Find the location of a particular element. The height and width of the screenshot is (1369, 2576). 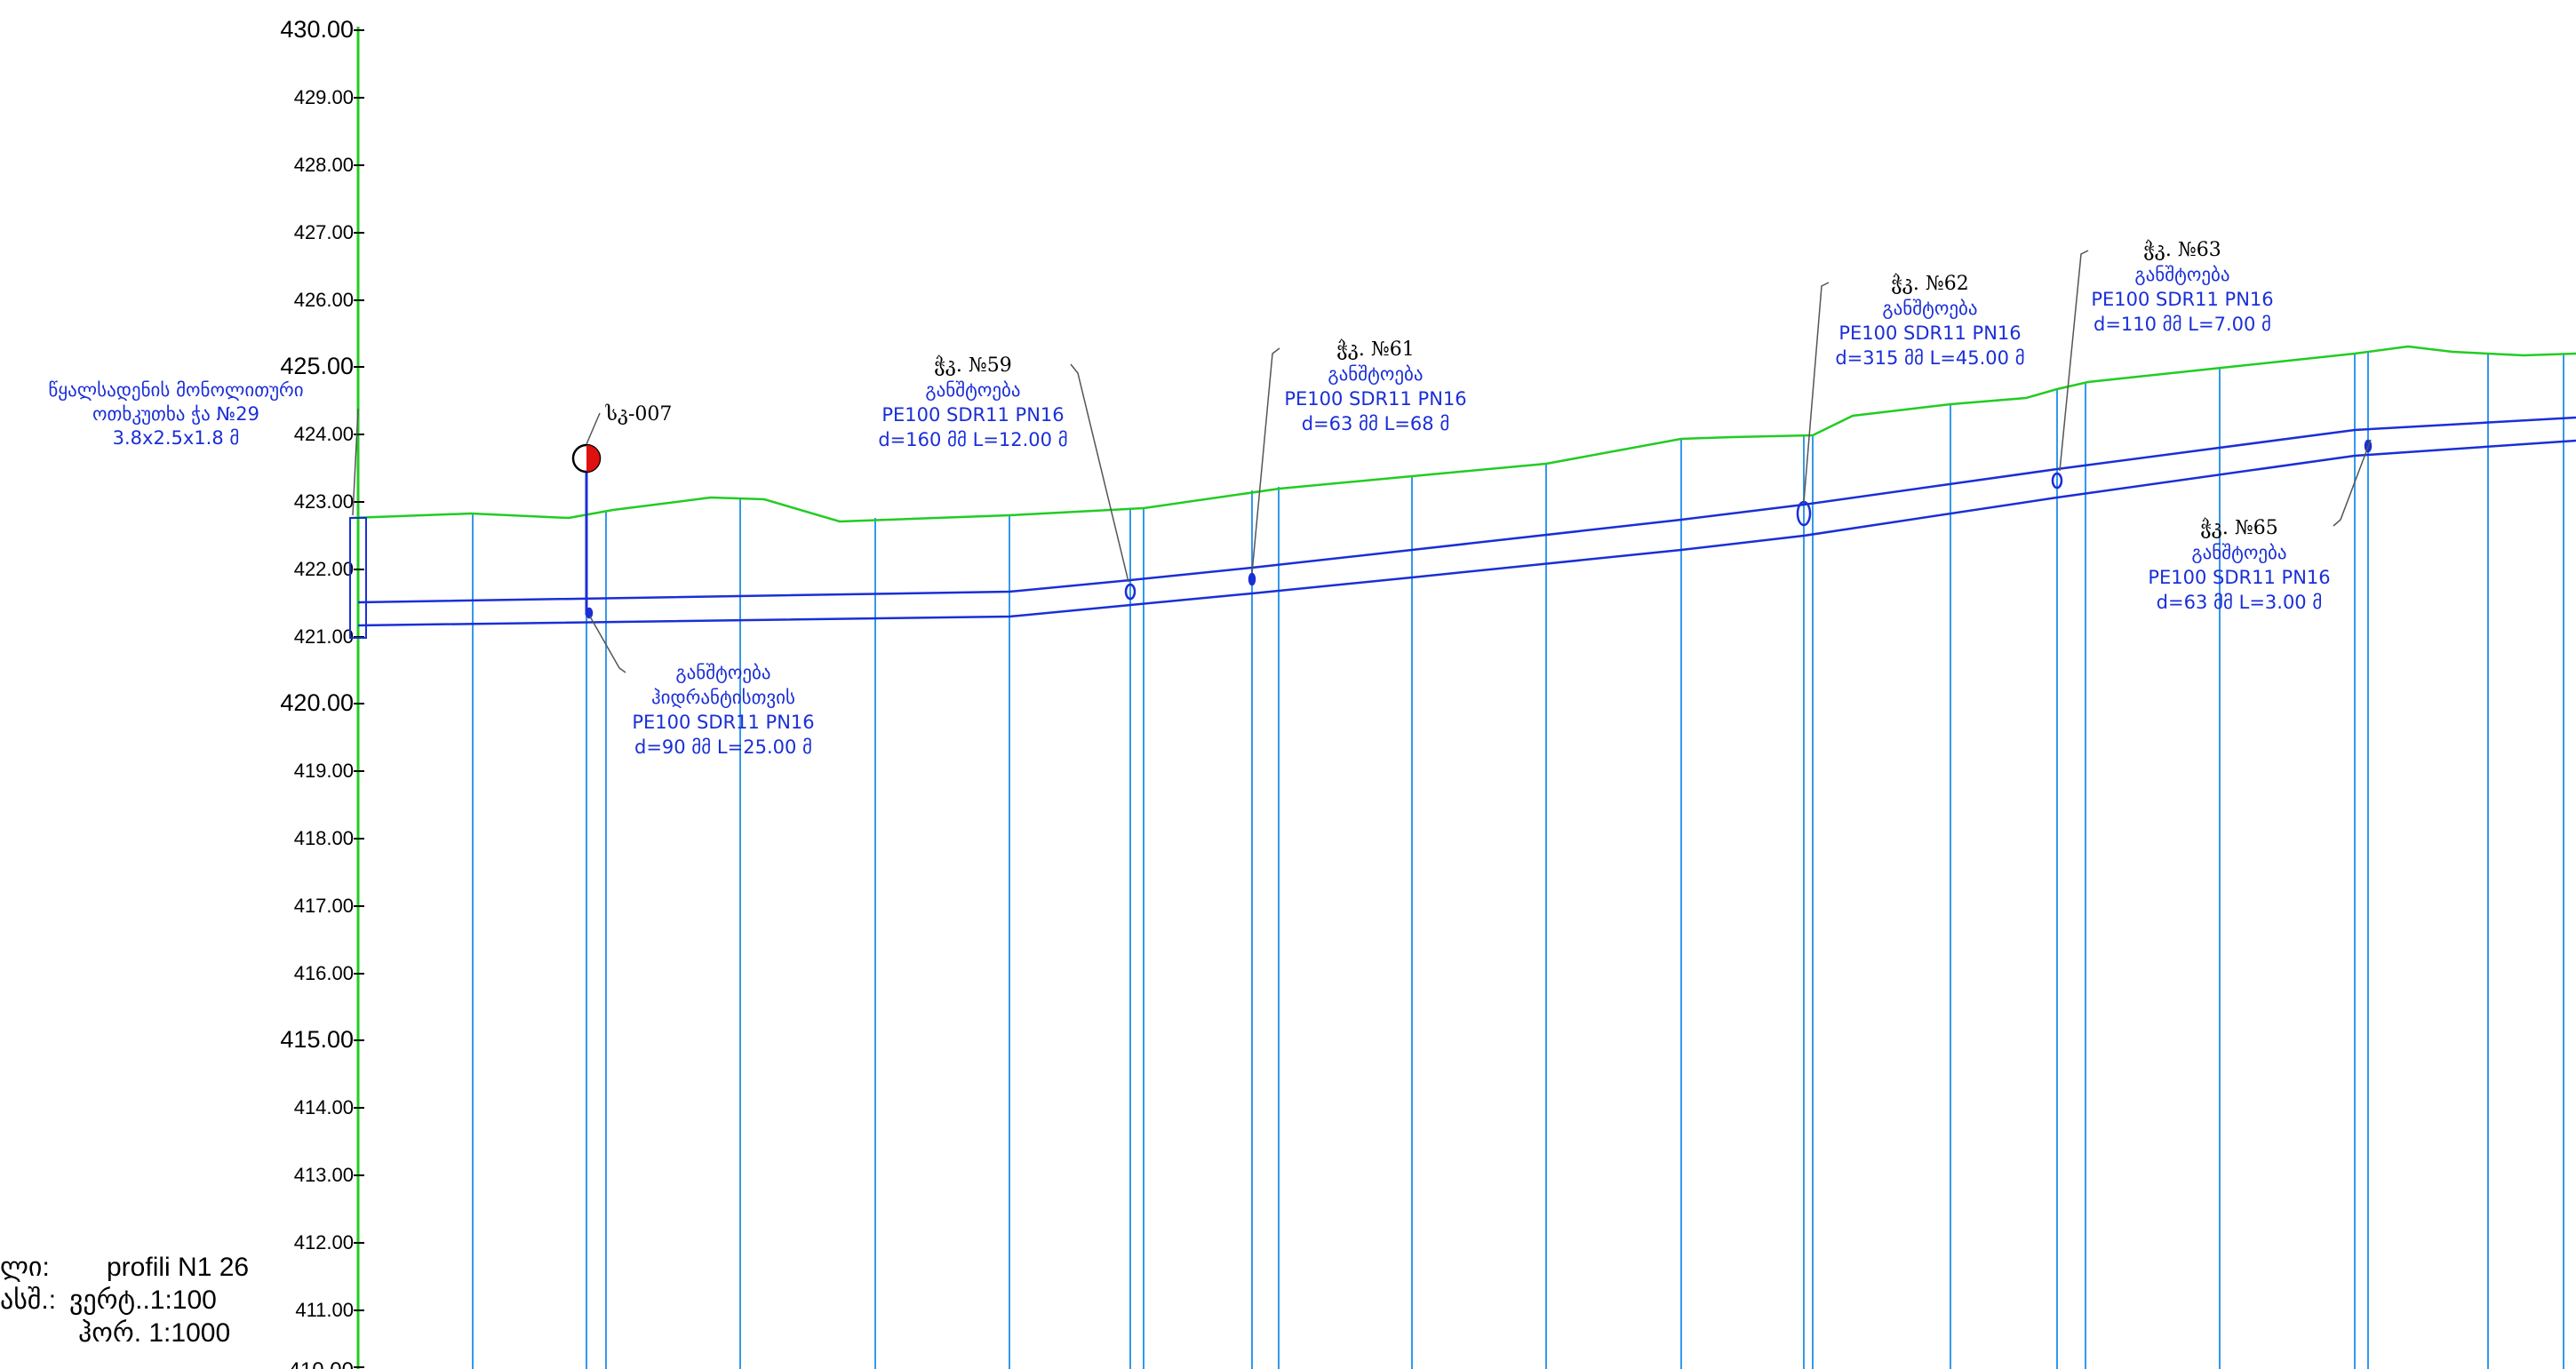

elevation-tick: 412.00 is located at coordinates (329, 1243).